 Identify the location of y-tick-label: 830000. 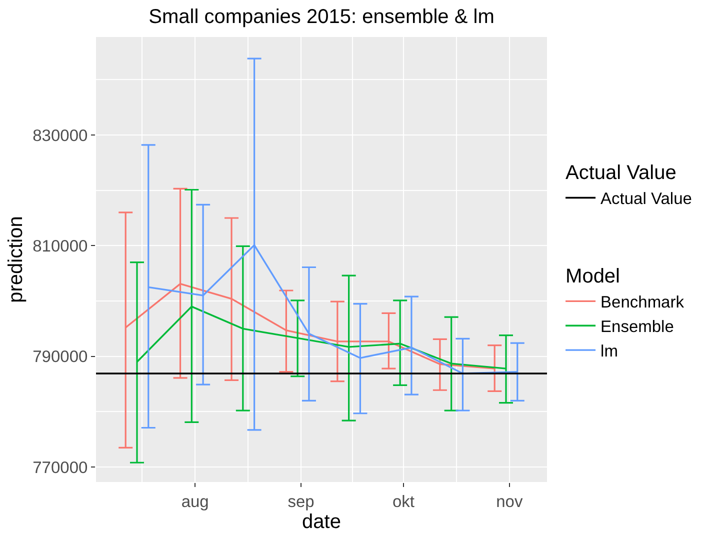
(60, 135).